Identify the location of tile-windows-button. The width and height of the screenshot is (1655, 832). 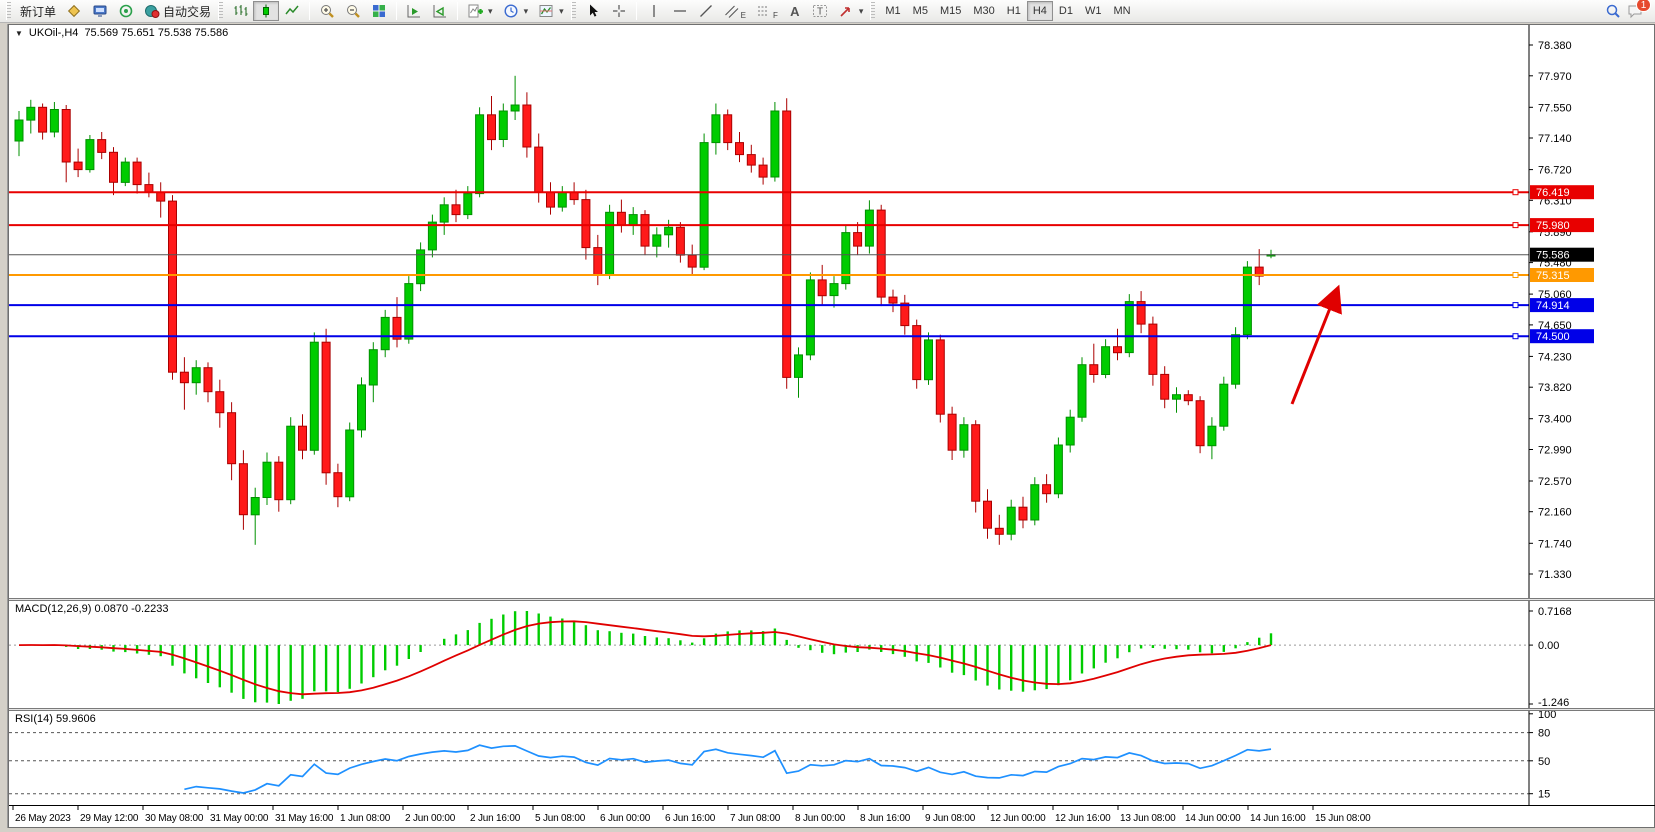
(379, 11).